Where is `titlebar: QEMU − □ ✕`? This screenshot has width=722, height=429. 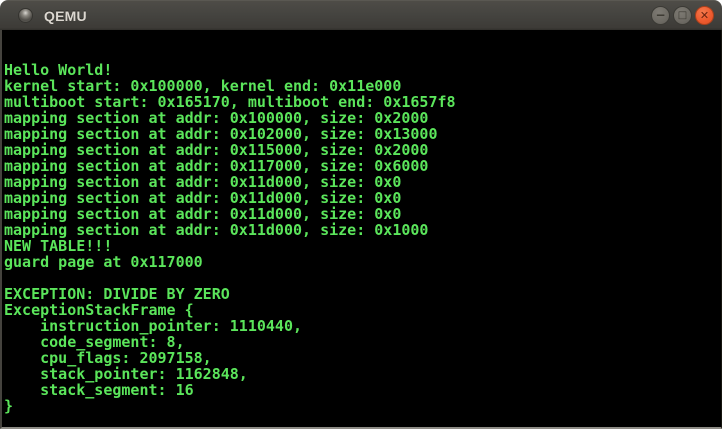 titlebar: QEMU − □ ✕ is located at coordinates (361, 15).